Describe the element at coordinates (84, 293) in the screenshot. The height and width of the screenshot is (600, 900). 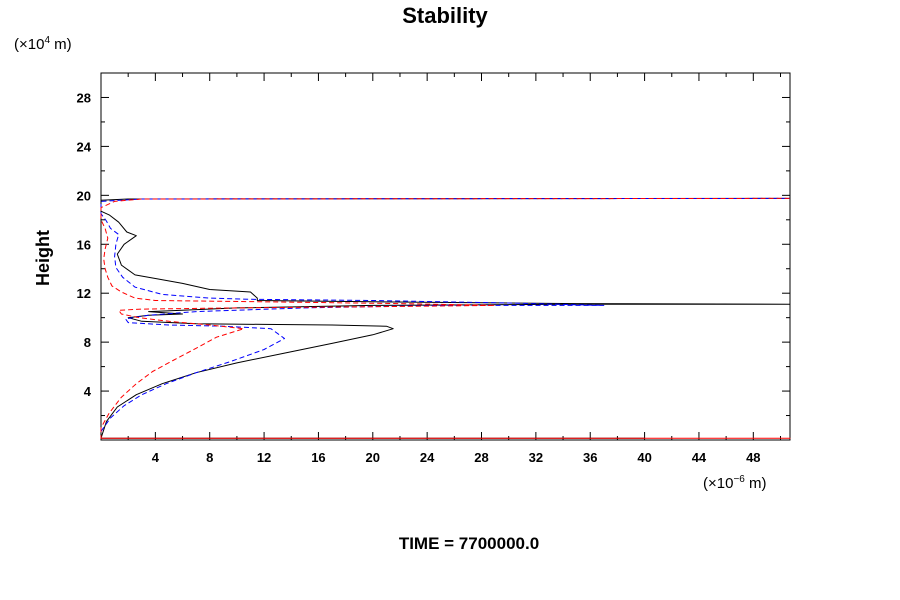
I see `y-tick-label: 12` at that location.